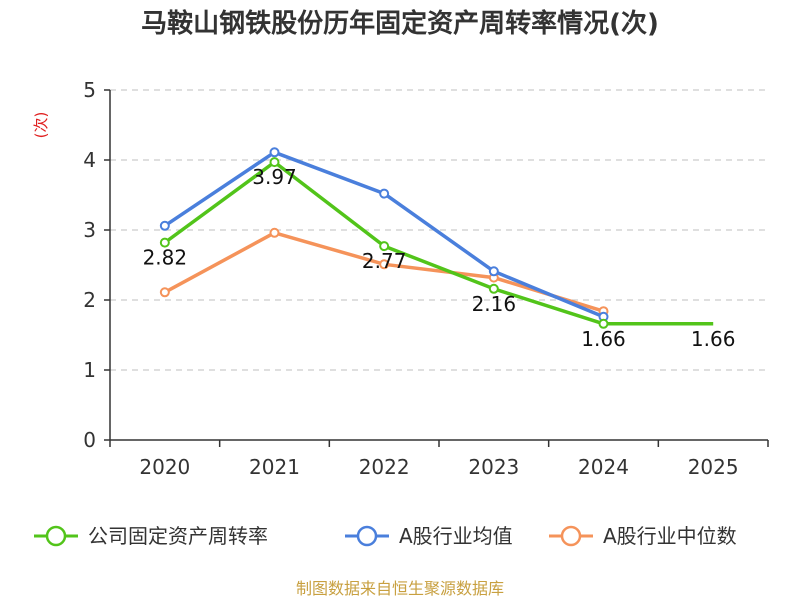 The width and height of the screenshot is (800, 600). What do you see at coordinates (274, 162) in the screenshot?
I see `series-0-point-2021` at bounding box center [274, 162].